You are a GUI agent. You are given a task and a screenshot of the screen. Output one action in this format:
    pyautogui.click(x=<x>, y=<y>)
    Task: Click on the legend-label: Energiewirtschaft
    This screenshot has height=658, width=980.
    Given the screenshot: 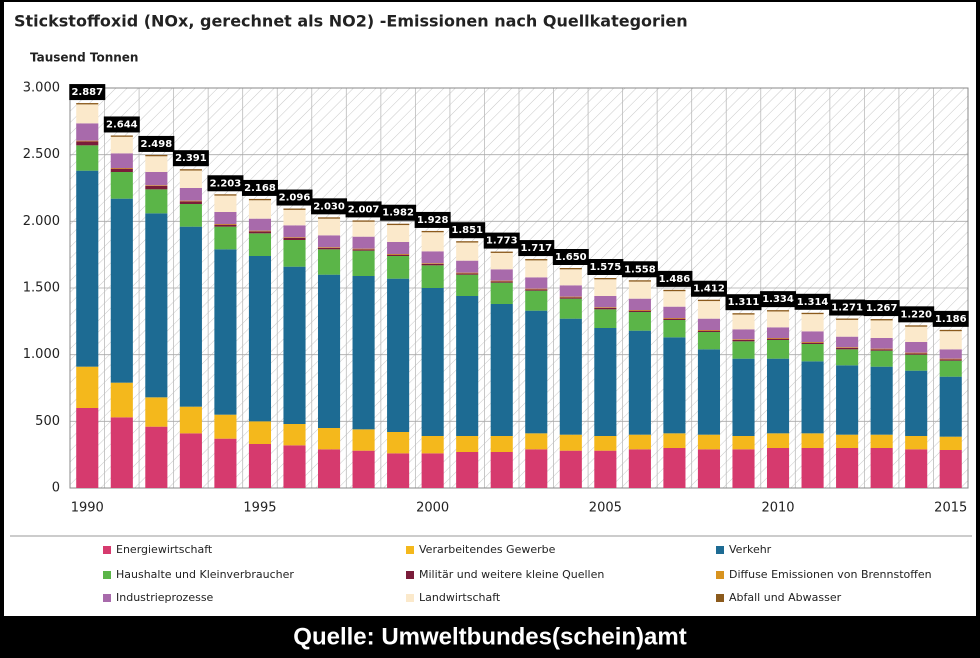 What is the action you would take?
    pyautogui.click(x=164, y=549)
    